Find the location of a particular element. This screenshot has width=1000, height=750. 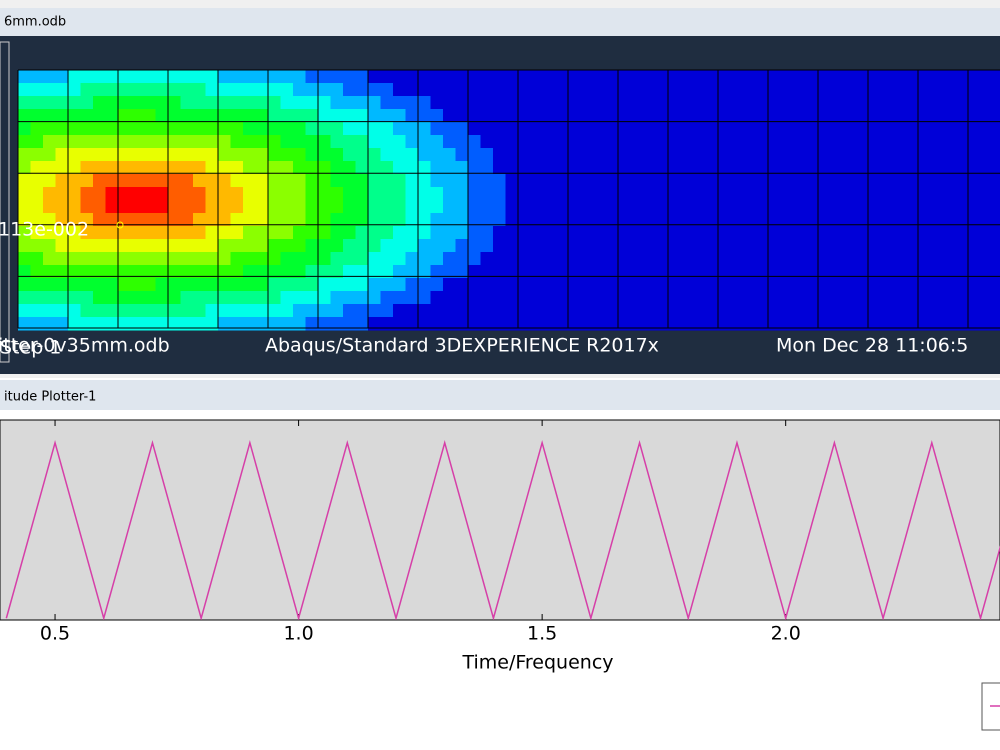

viewport-title: 6mm.odb is located at coordinates (35, 22).